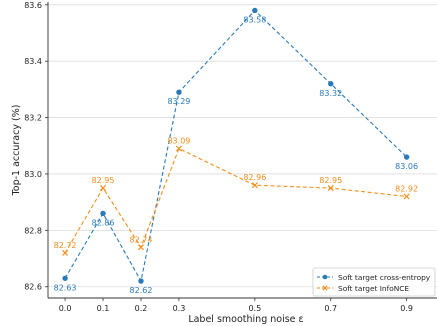 The image size is (437, 326). What do you see at coordinates (373, 288) in the screenshot?
I see `legend-label: Soft target InfoNCE` at bounding box center [373, 288].